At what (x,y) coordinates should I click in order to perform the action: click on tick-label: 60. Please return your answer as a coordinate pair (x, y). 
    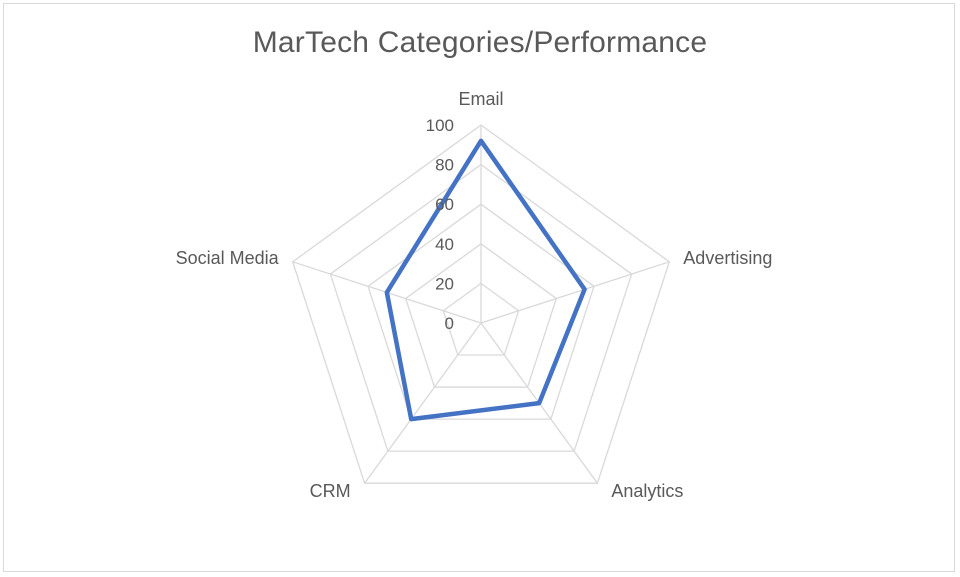
    Looking at the image, I should click on (444, 204).